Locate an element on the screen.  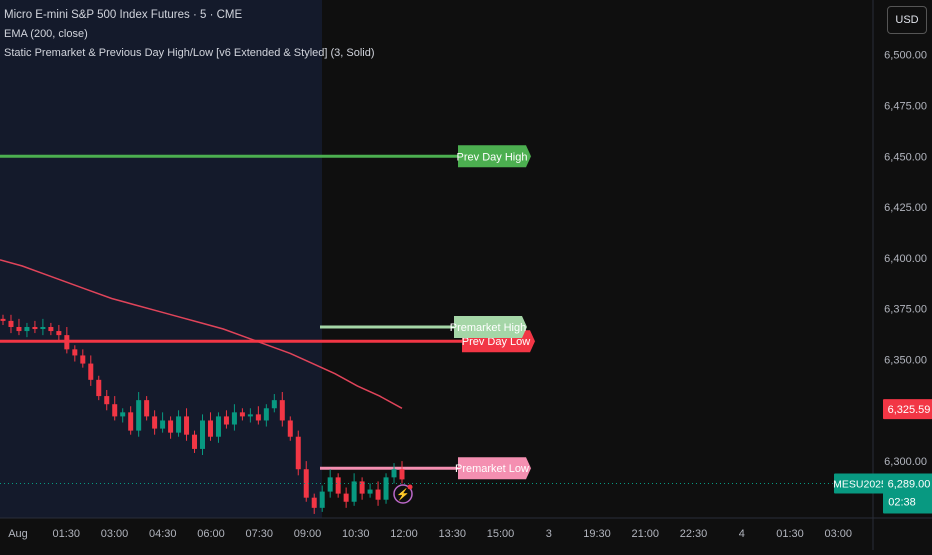
y-tick-label: 6,500.00 is located at coordinates (905, 56).